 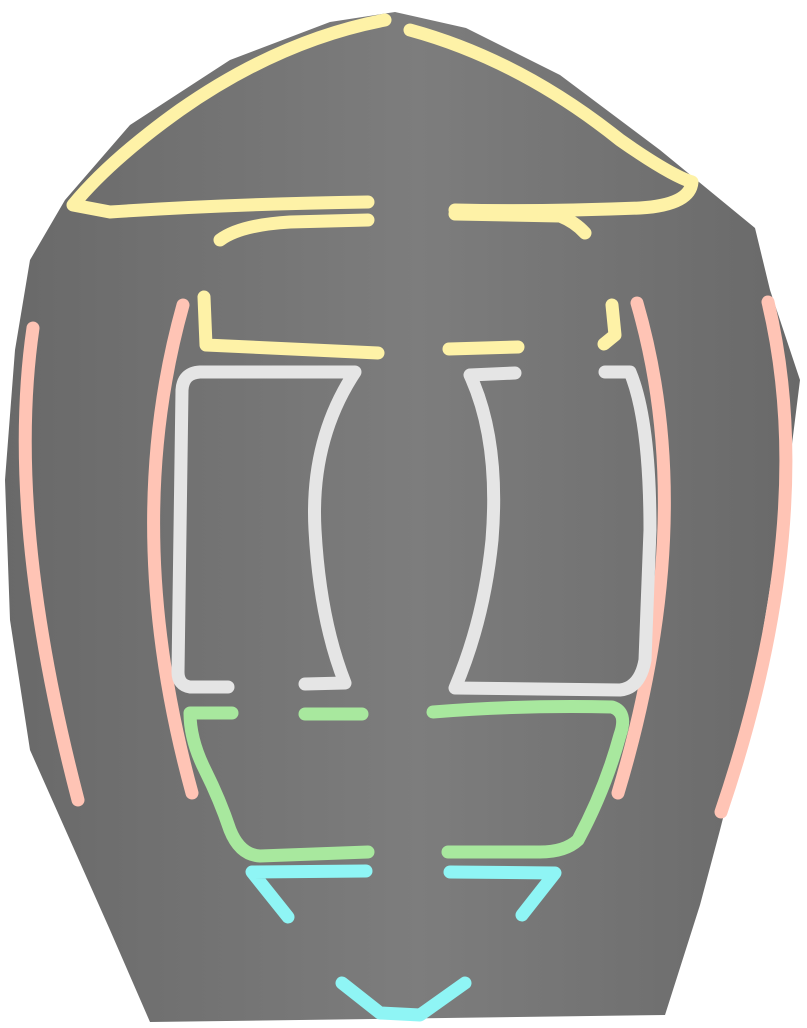 I want to click on gray-bracket-left, so click(x=266, y=529).